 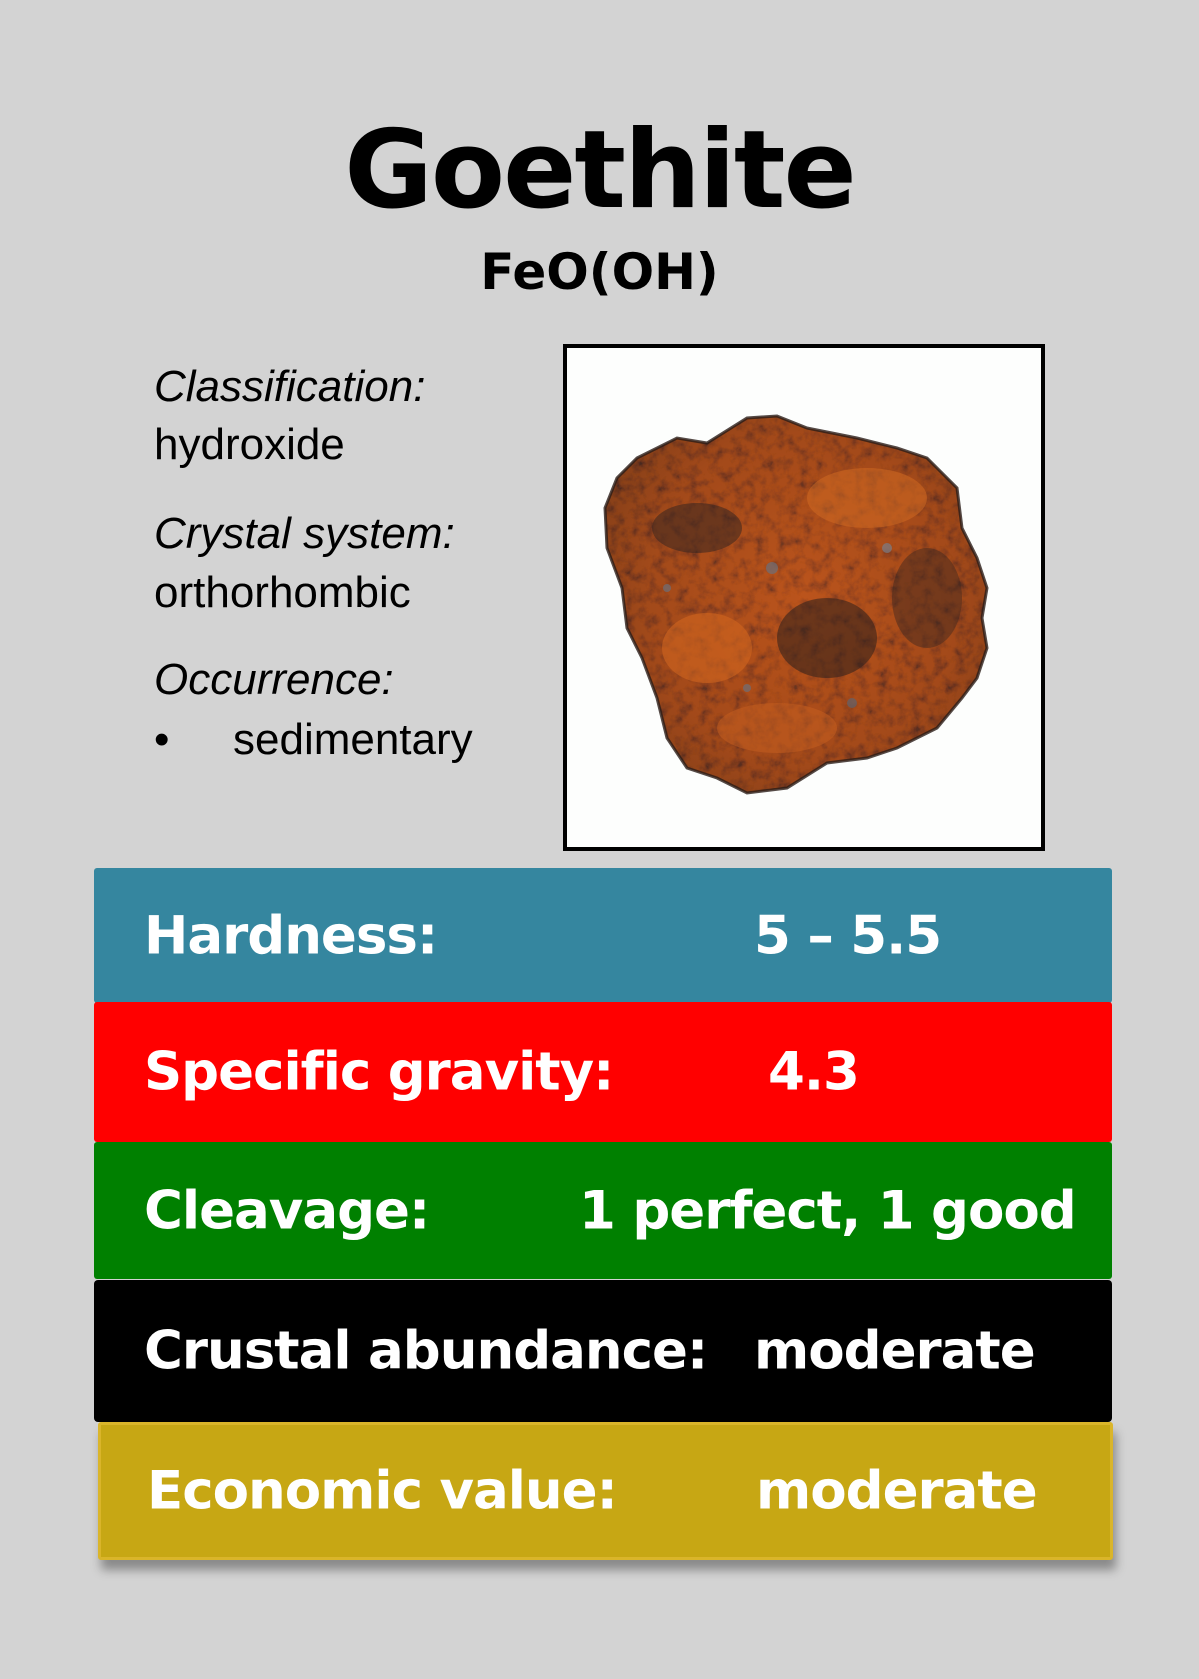 I want to click on economic-value-row: Economic value: moderate, so click(x=605, y=1491).